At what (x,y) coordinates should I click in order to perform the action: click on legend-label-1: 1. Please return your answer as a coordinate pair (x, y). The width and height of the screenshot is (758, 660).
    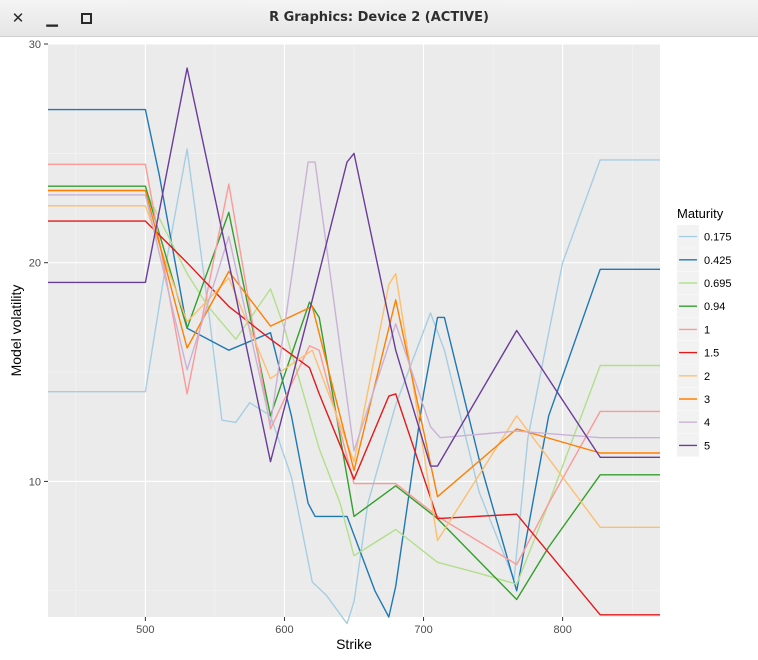
    Looking at the image, I should click on (707, 330).